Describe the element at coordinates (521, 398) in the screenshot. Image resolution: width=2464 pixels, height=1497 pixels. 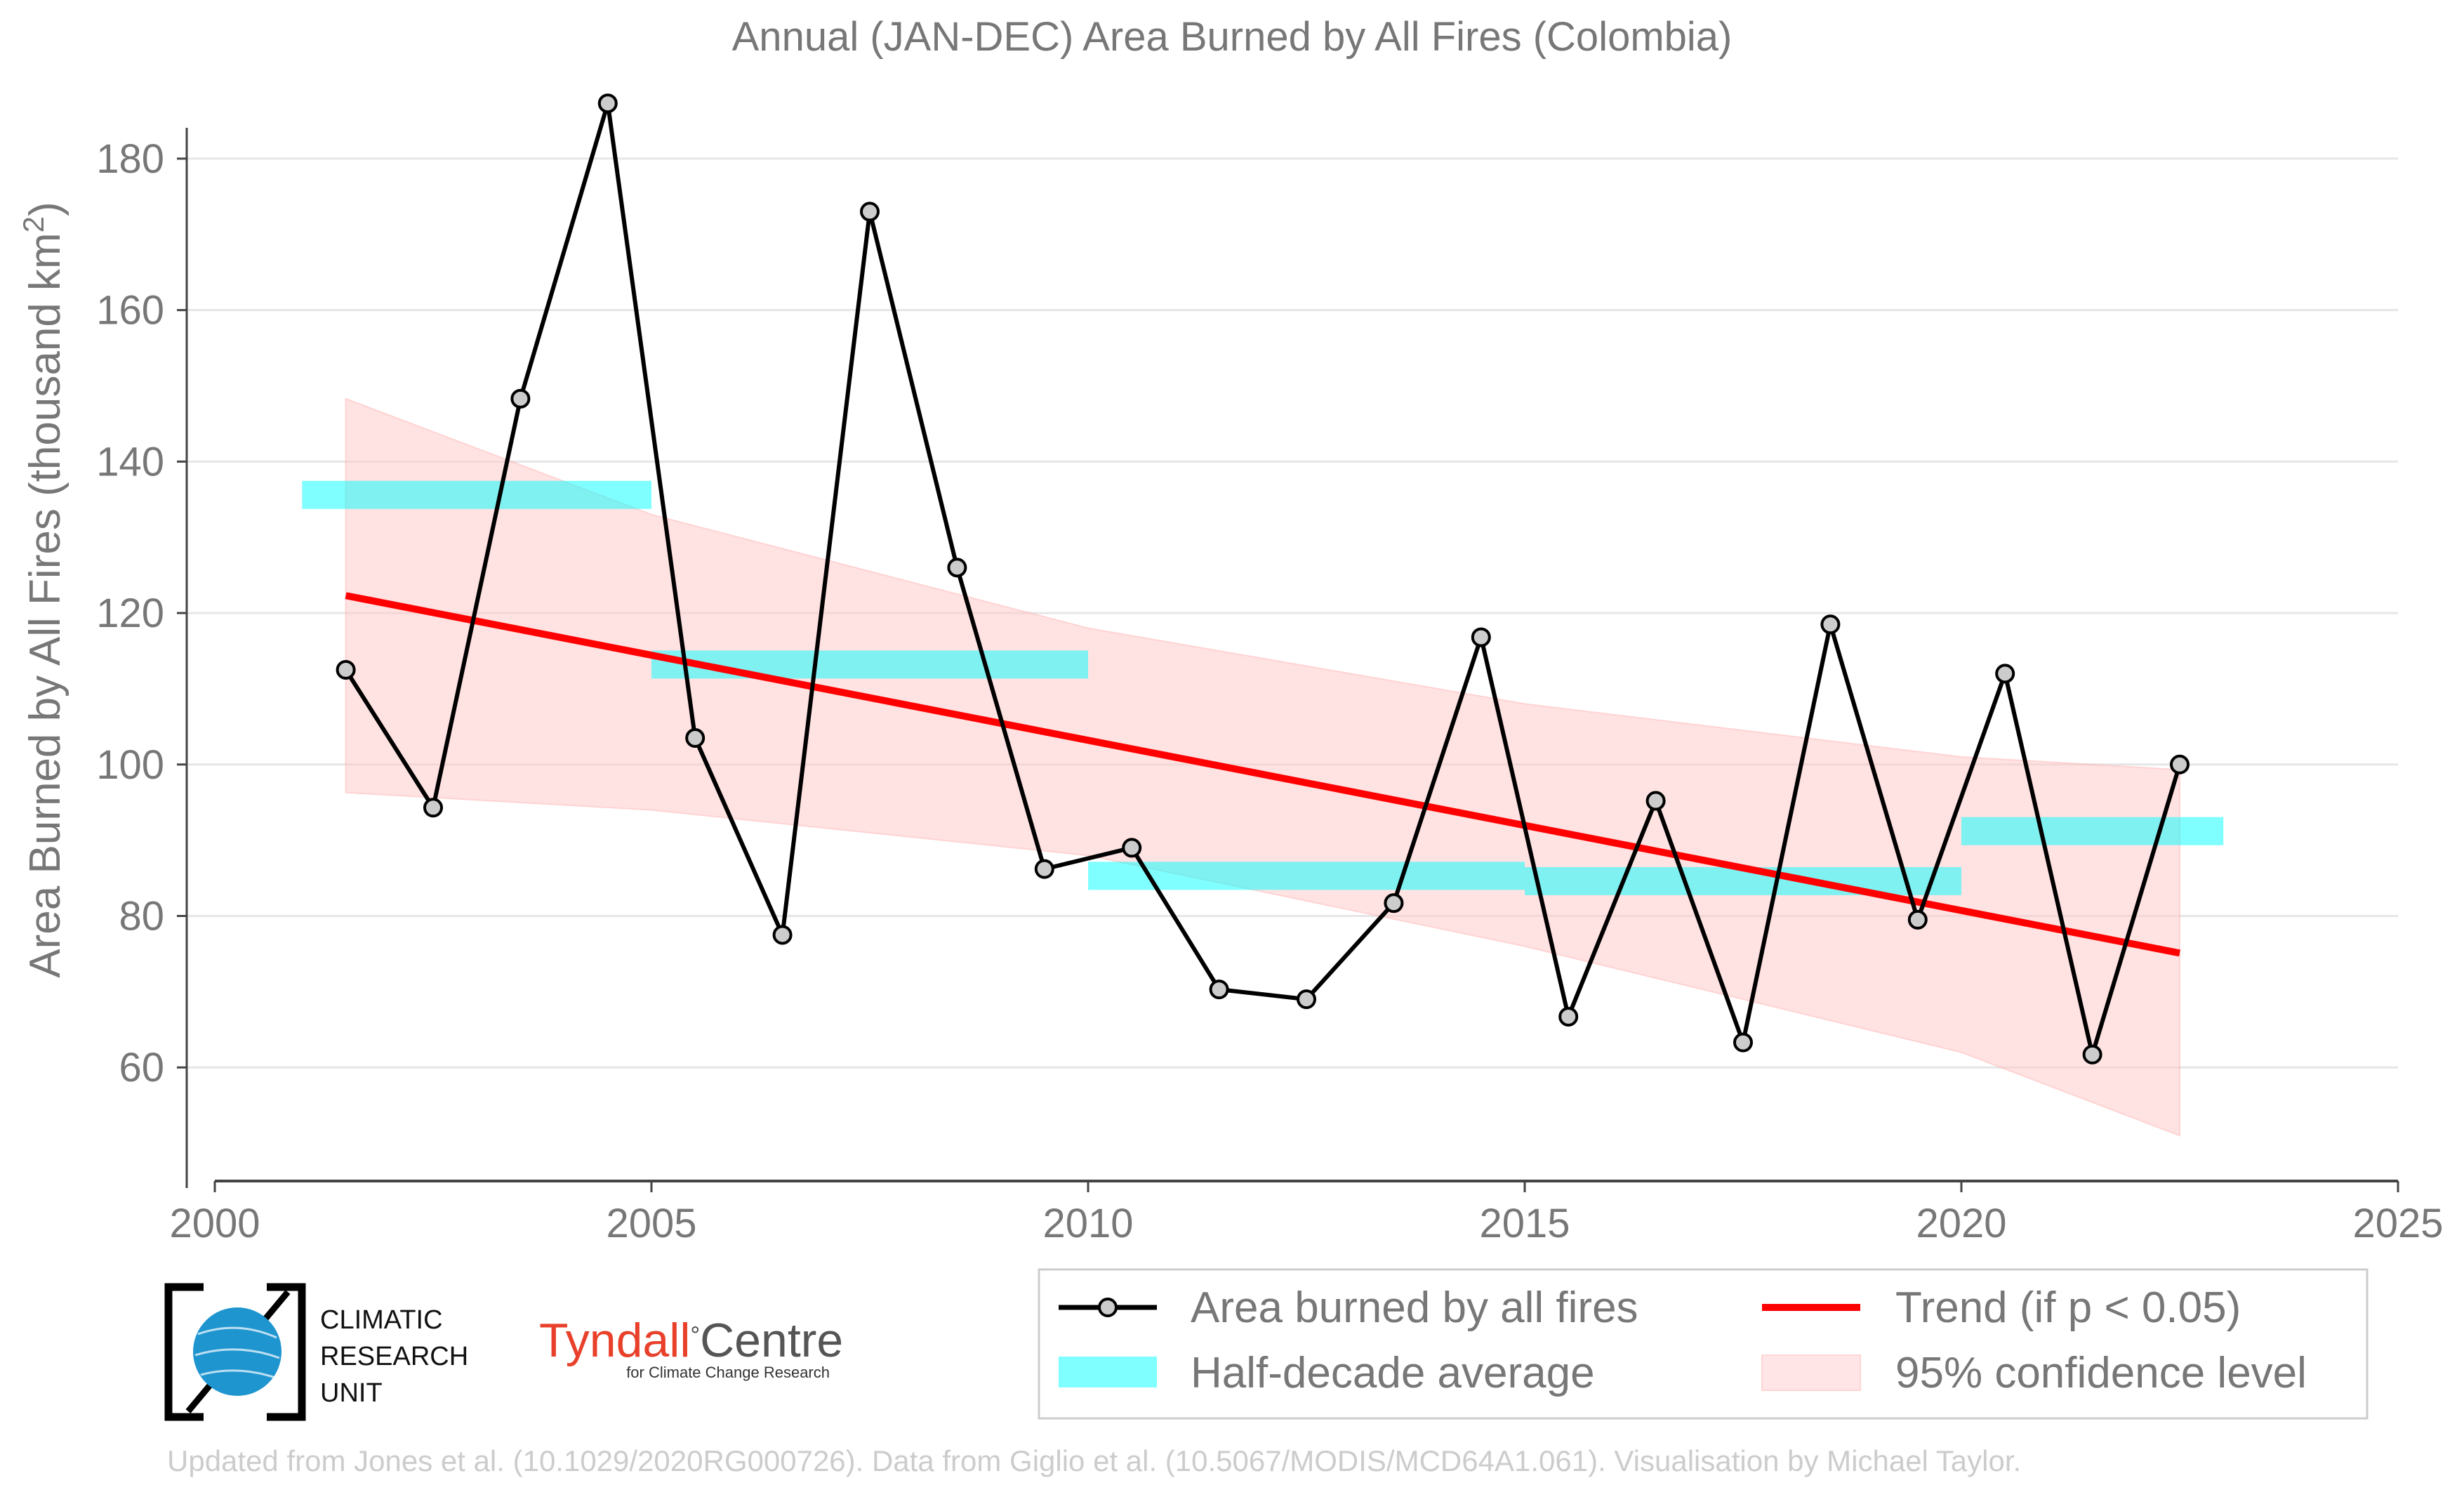
I see `data-point-2003` at that location.